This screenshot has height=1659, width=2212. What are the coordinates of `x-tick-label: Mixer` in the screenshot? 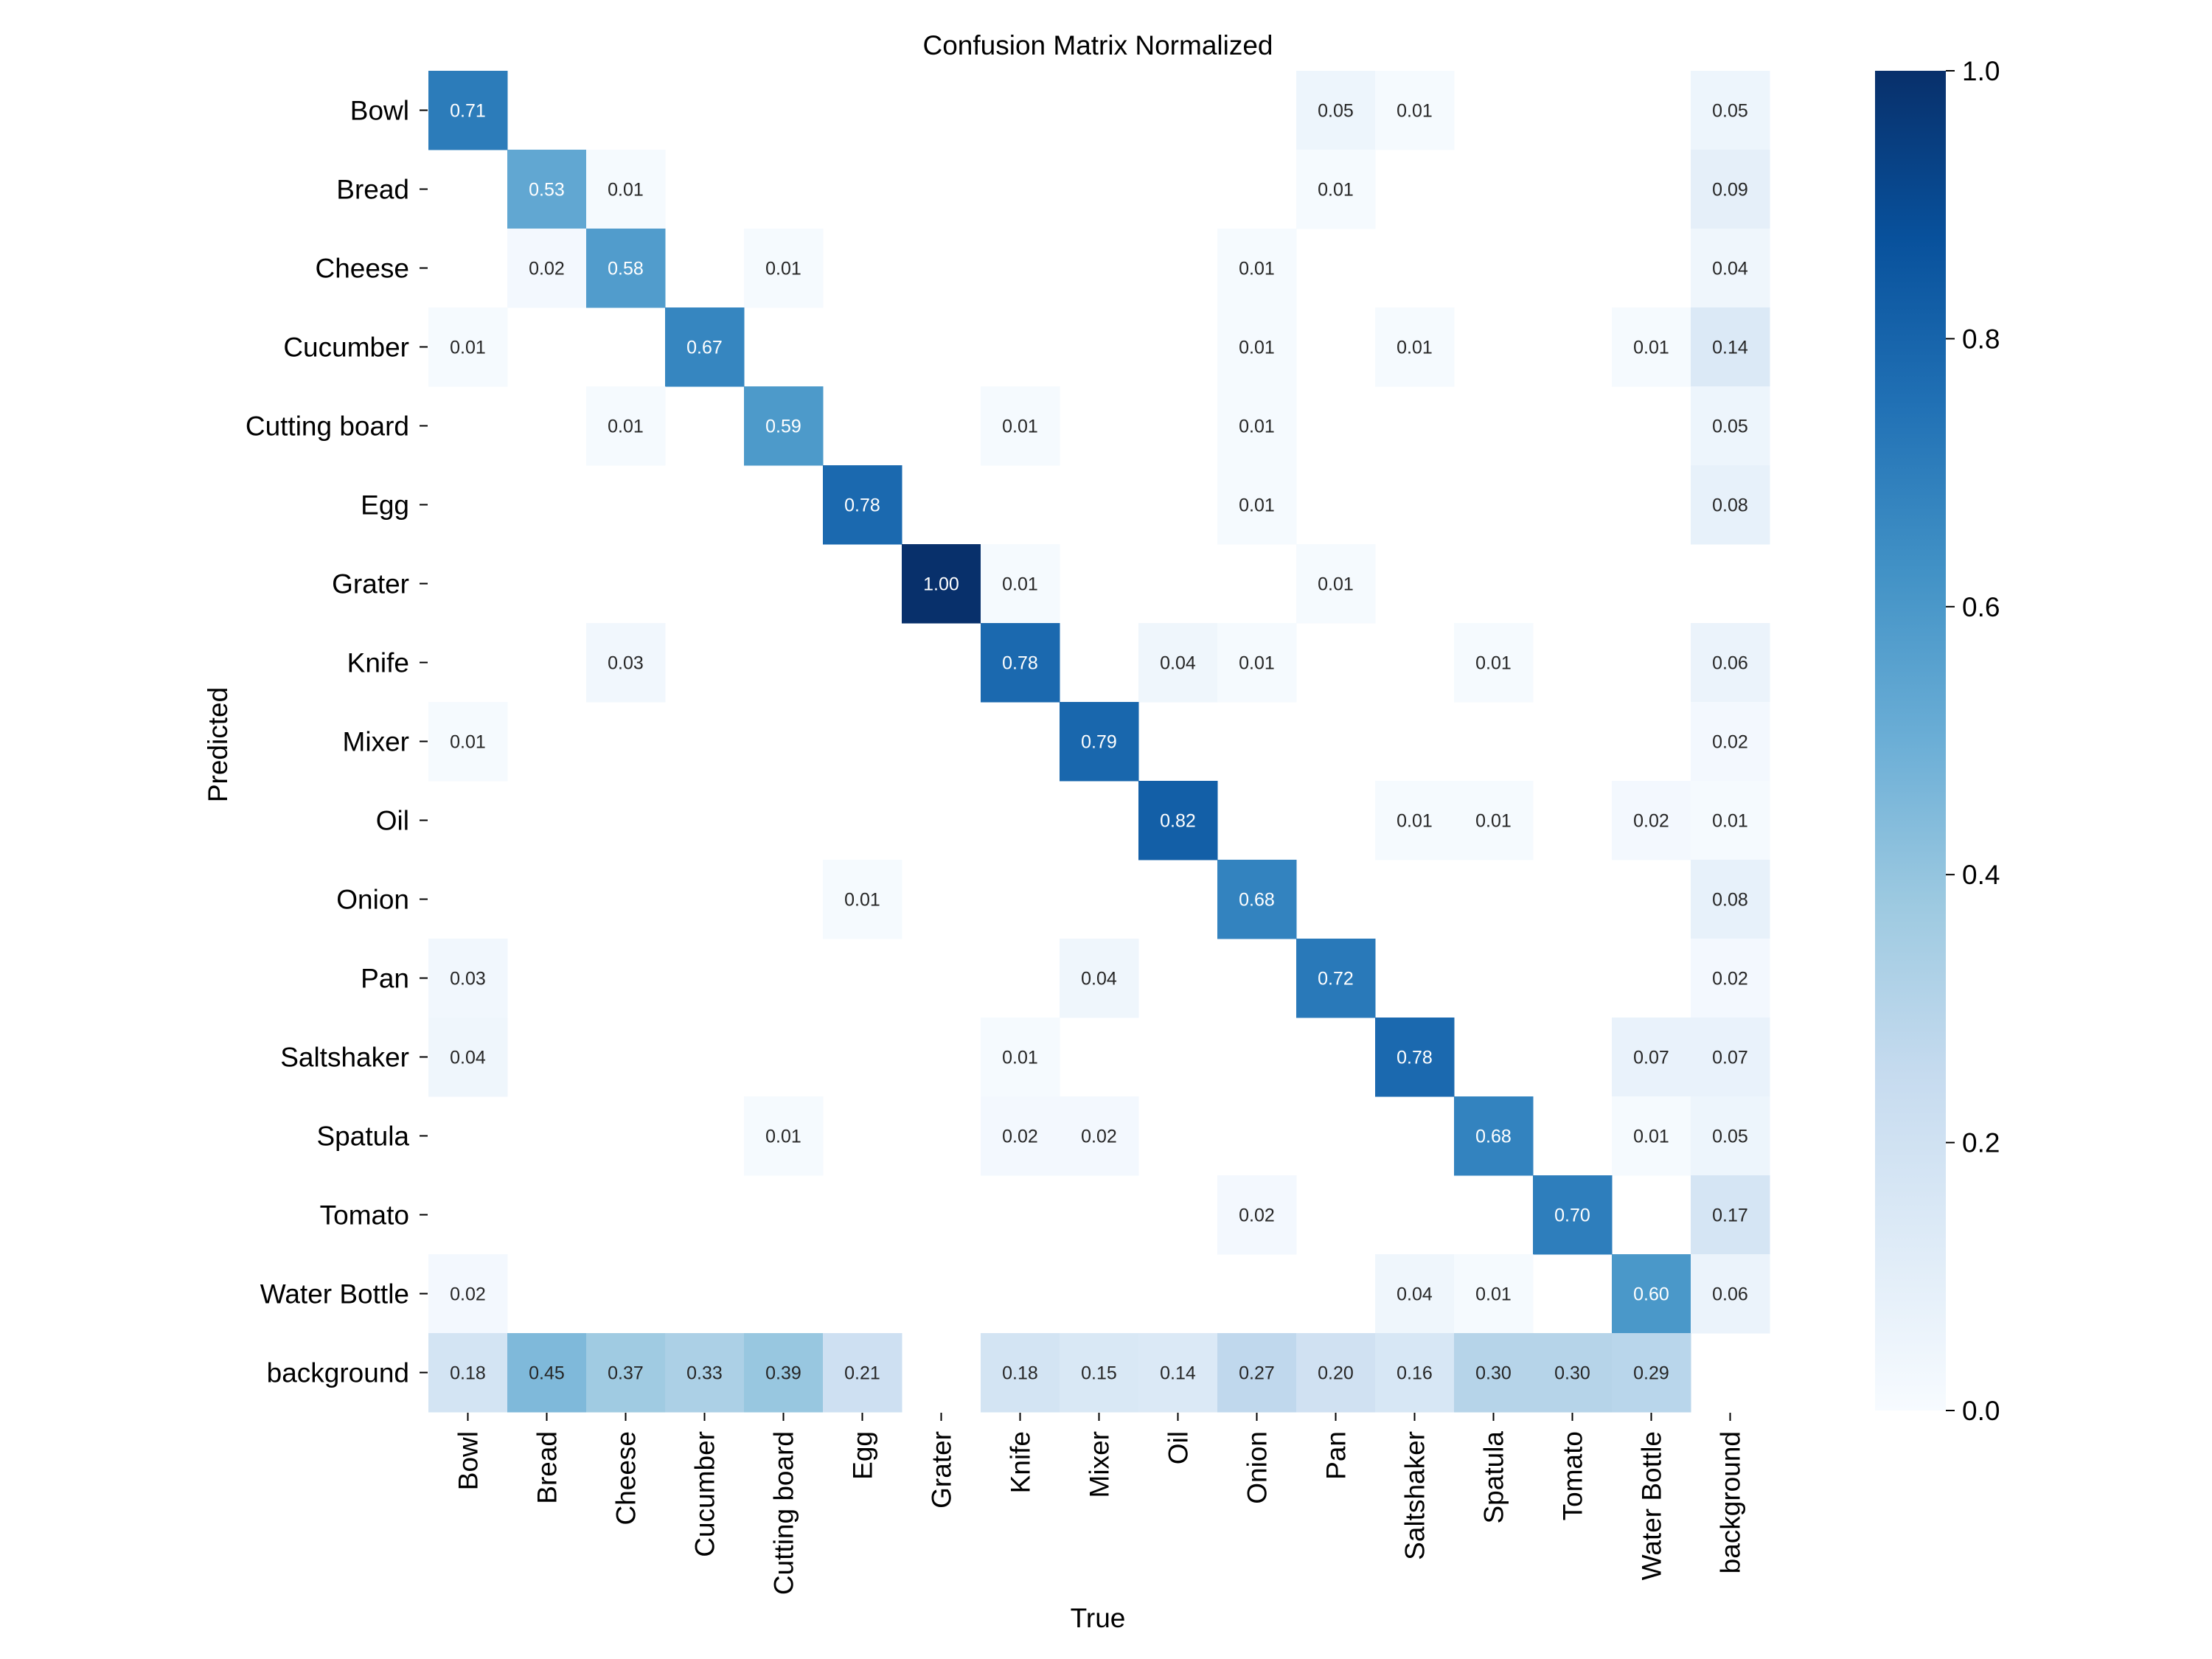 It's located at (1100, 1464).